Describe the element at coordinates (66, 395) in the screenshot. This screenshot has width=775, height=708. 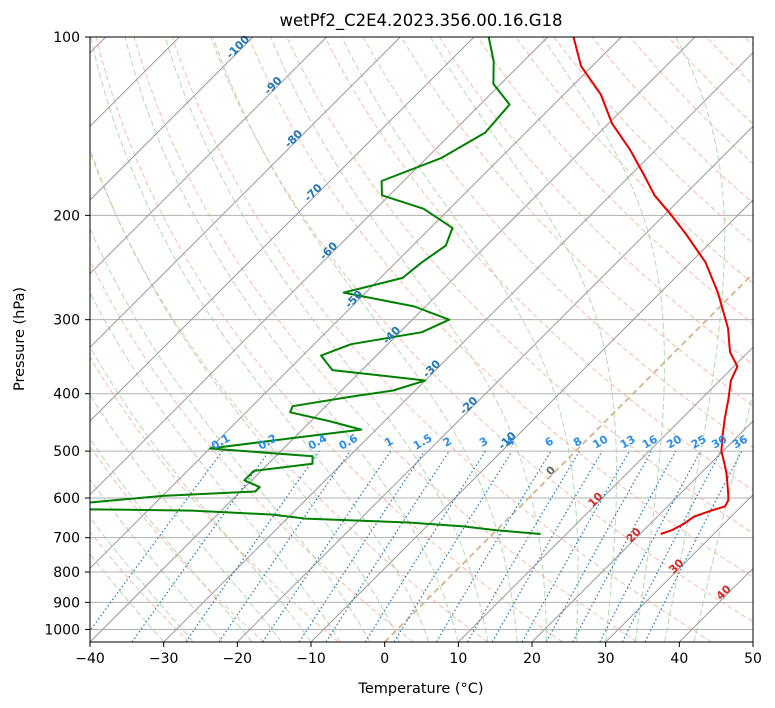
I see `y-tick-label: 400` at that location.